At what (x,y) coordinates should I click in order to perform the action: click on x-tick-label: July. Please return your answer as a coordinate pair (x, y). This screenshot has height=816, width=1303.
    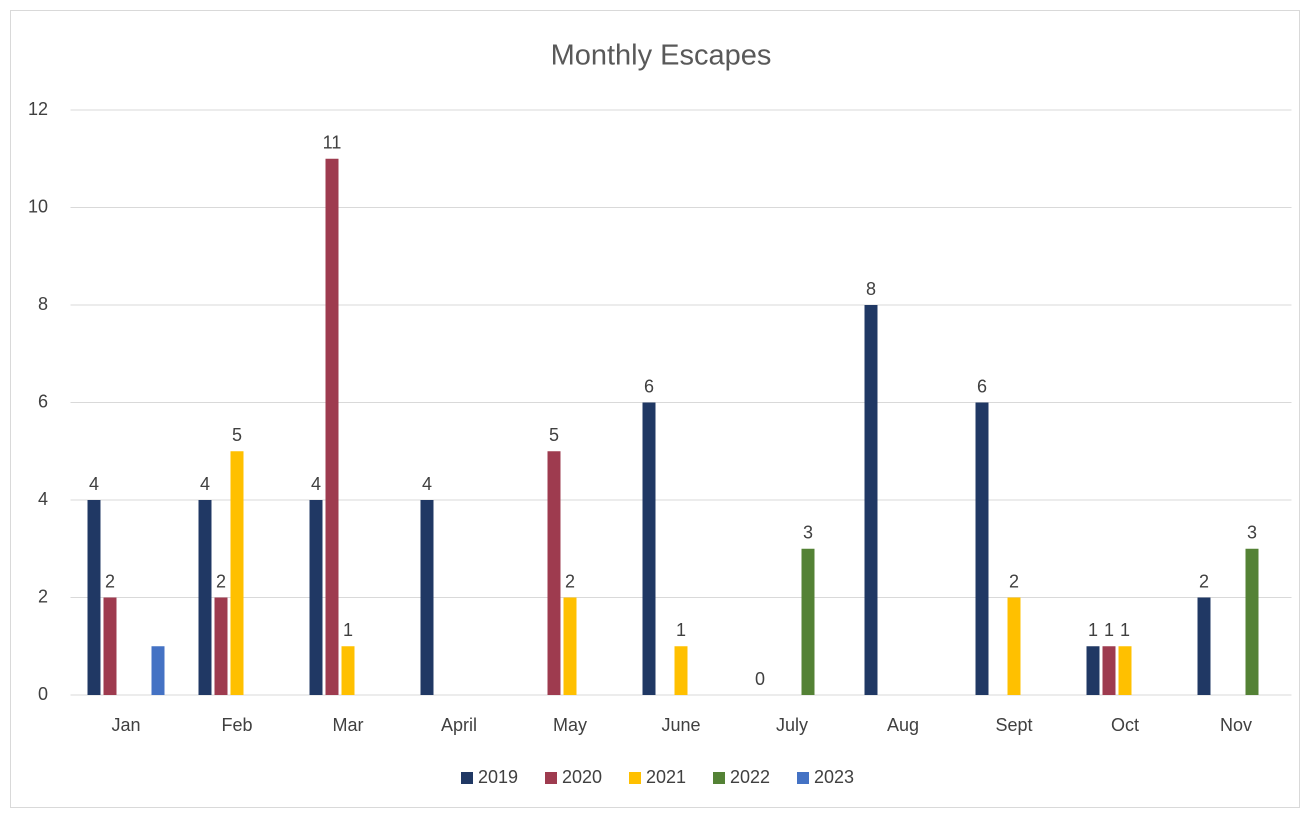
    Looking at the image, I should click on (792, 725).